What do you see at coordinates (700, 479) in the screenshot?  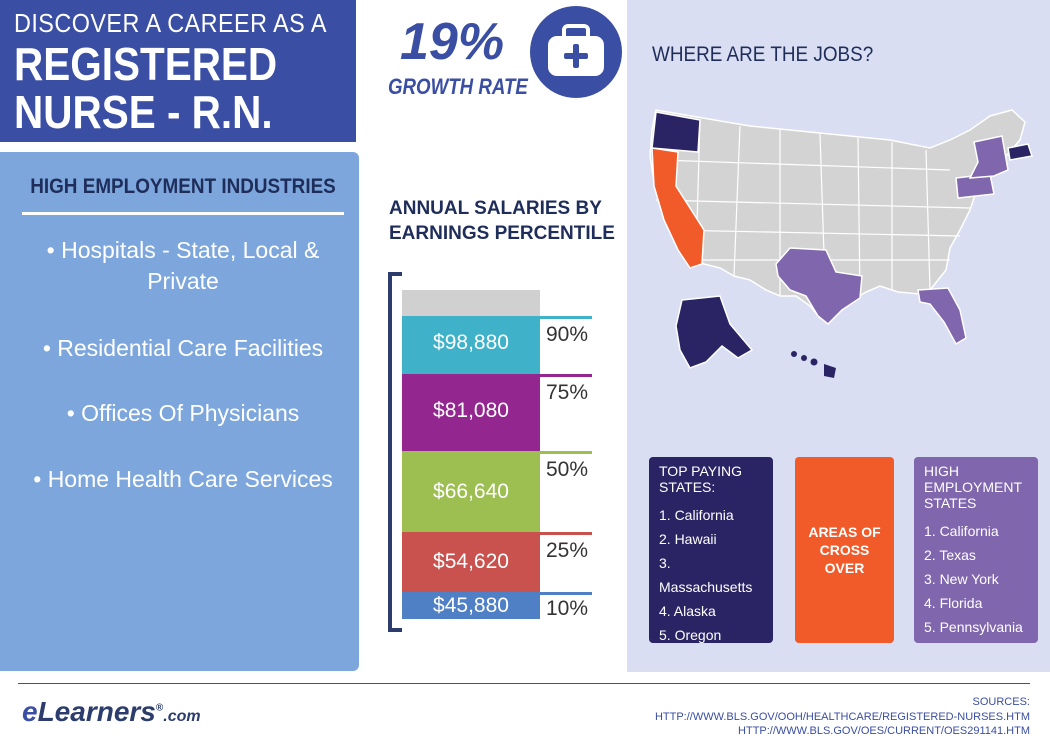 I see `top-paying-title: TOP PAYING STATES:` at bounding box center [700, 479].